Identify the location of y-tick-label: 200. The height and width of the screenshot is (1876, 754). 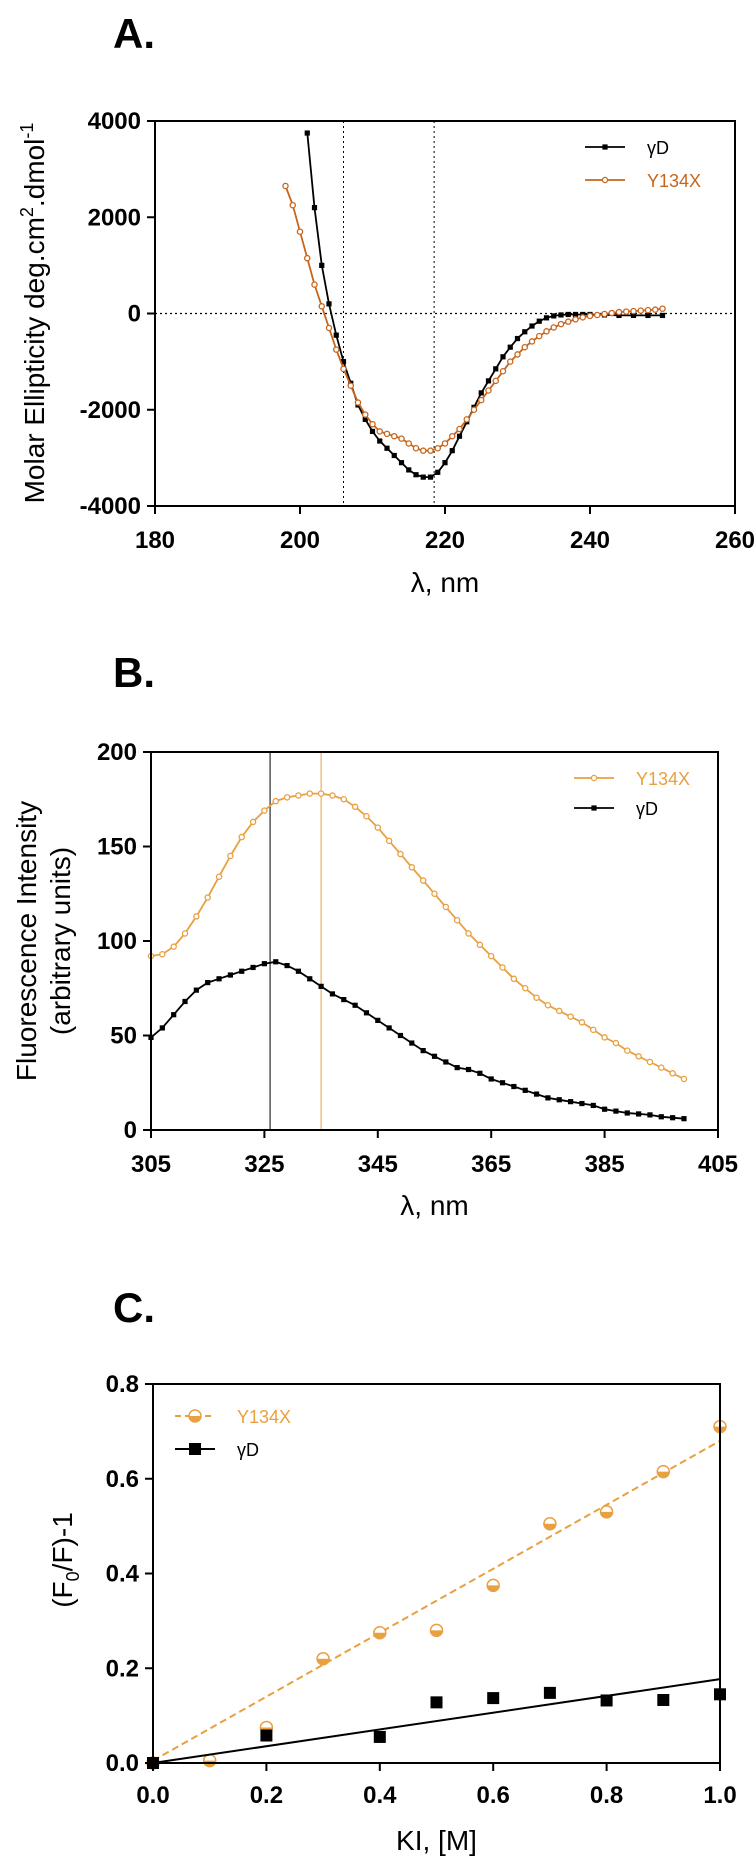
(117, 752).